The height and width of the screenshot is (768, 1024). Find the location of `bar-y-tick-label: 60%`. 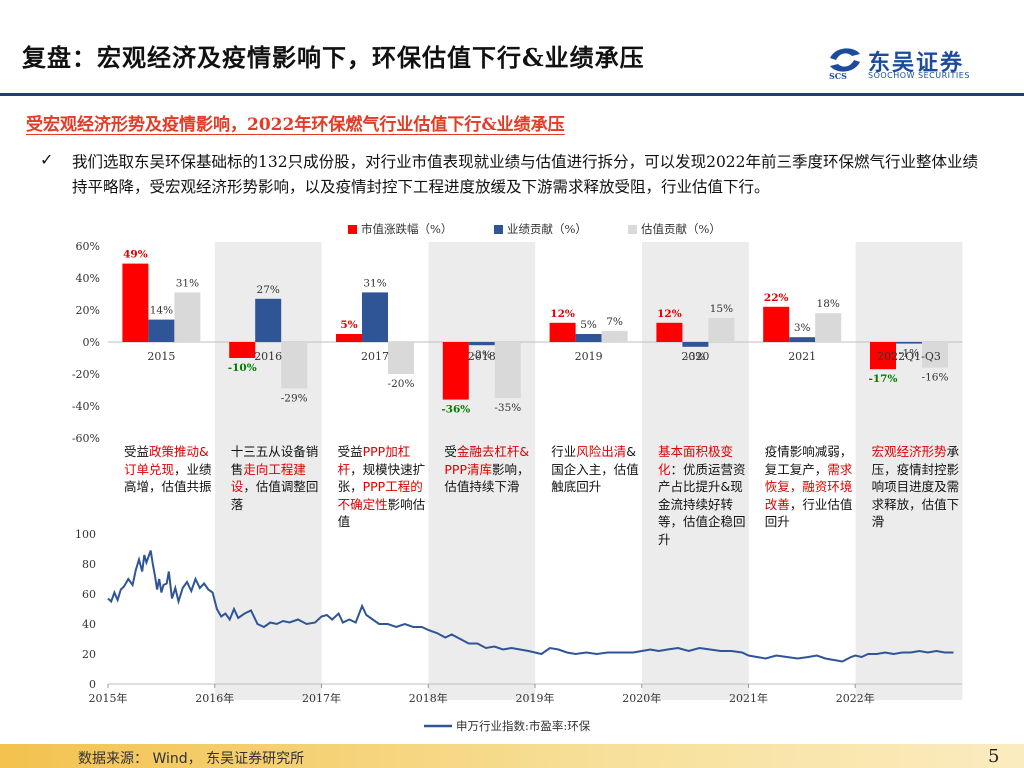

bar-y-tick-label: 60% is located at coordinates (88, 246).